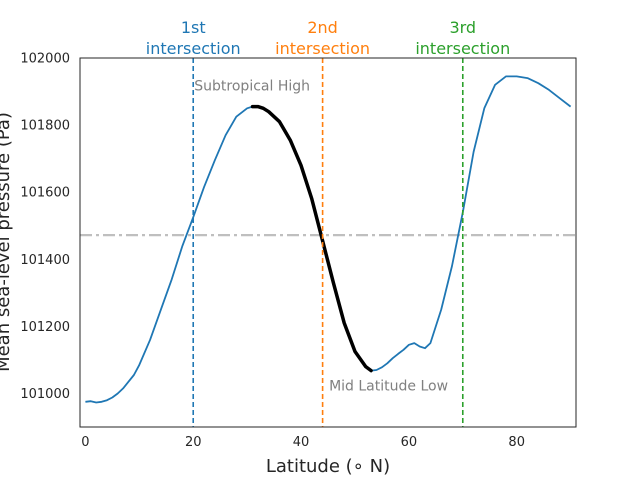  What do you see at coordinates (328, 466) in the screenshot?
I see `x-axis-label: Latitude (∘ N)` at bounding box center [328, 466].